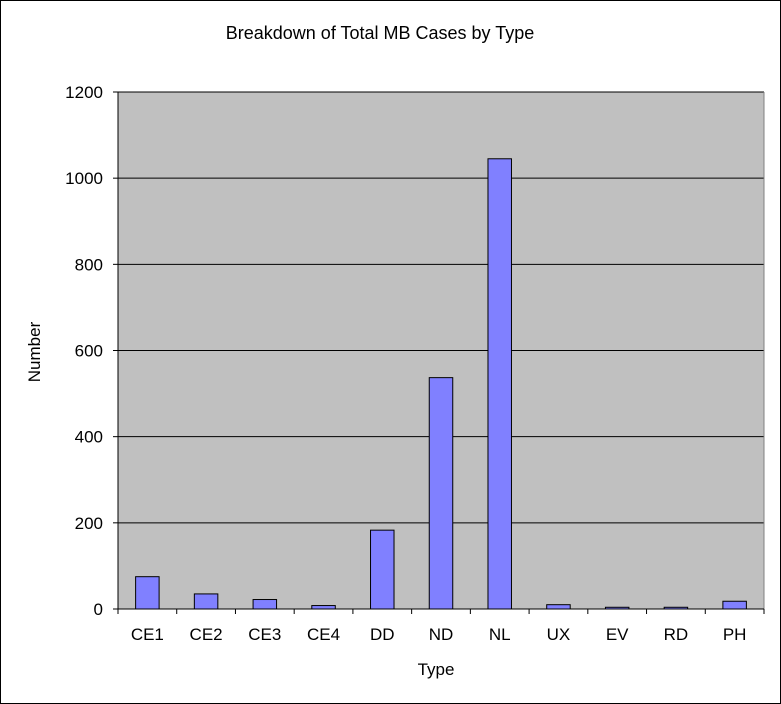  I want to click on y-tick-label: 400, so click(89, 437).